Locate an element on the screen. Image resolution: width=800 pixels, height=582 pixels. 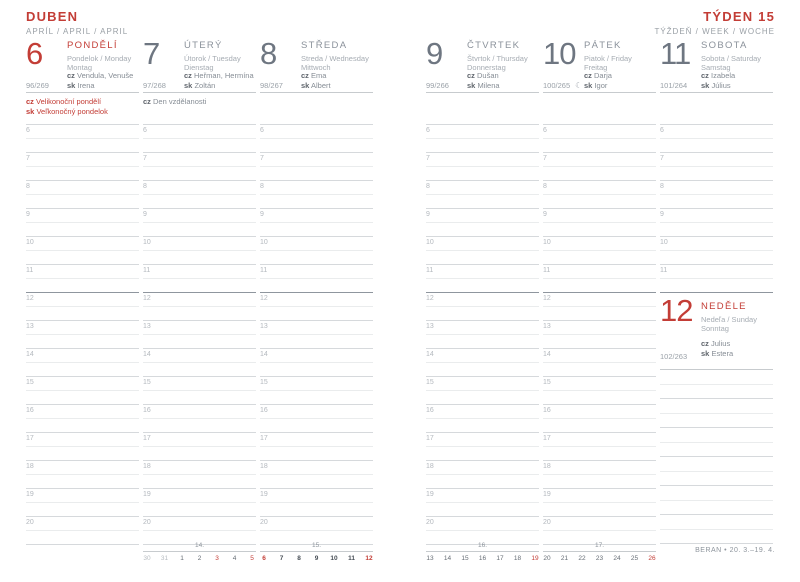
hour-slot-15: 15 is located at coordinates (82, 390).